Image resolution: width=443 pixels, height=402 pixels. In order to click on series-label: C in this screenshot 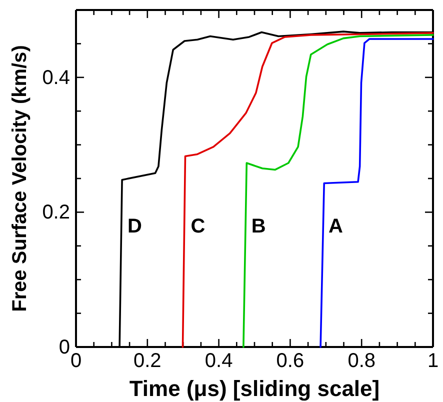, I will do `click(198, 226)`.